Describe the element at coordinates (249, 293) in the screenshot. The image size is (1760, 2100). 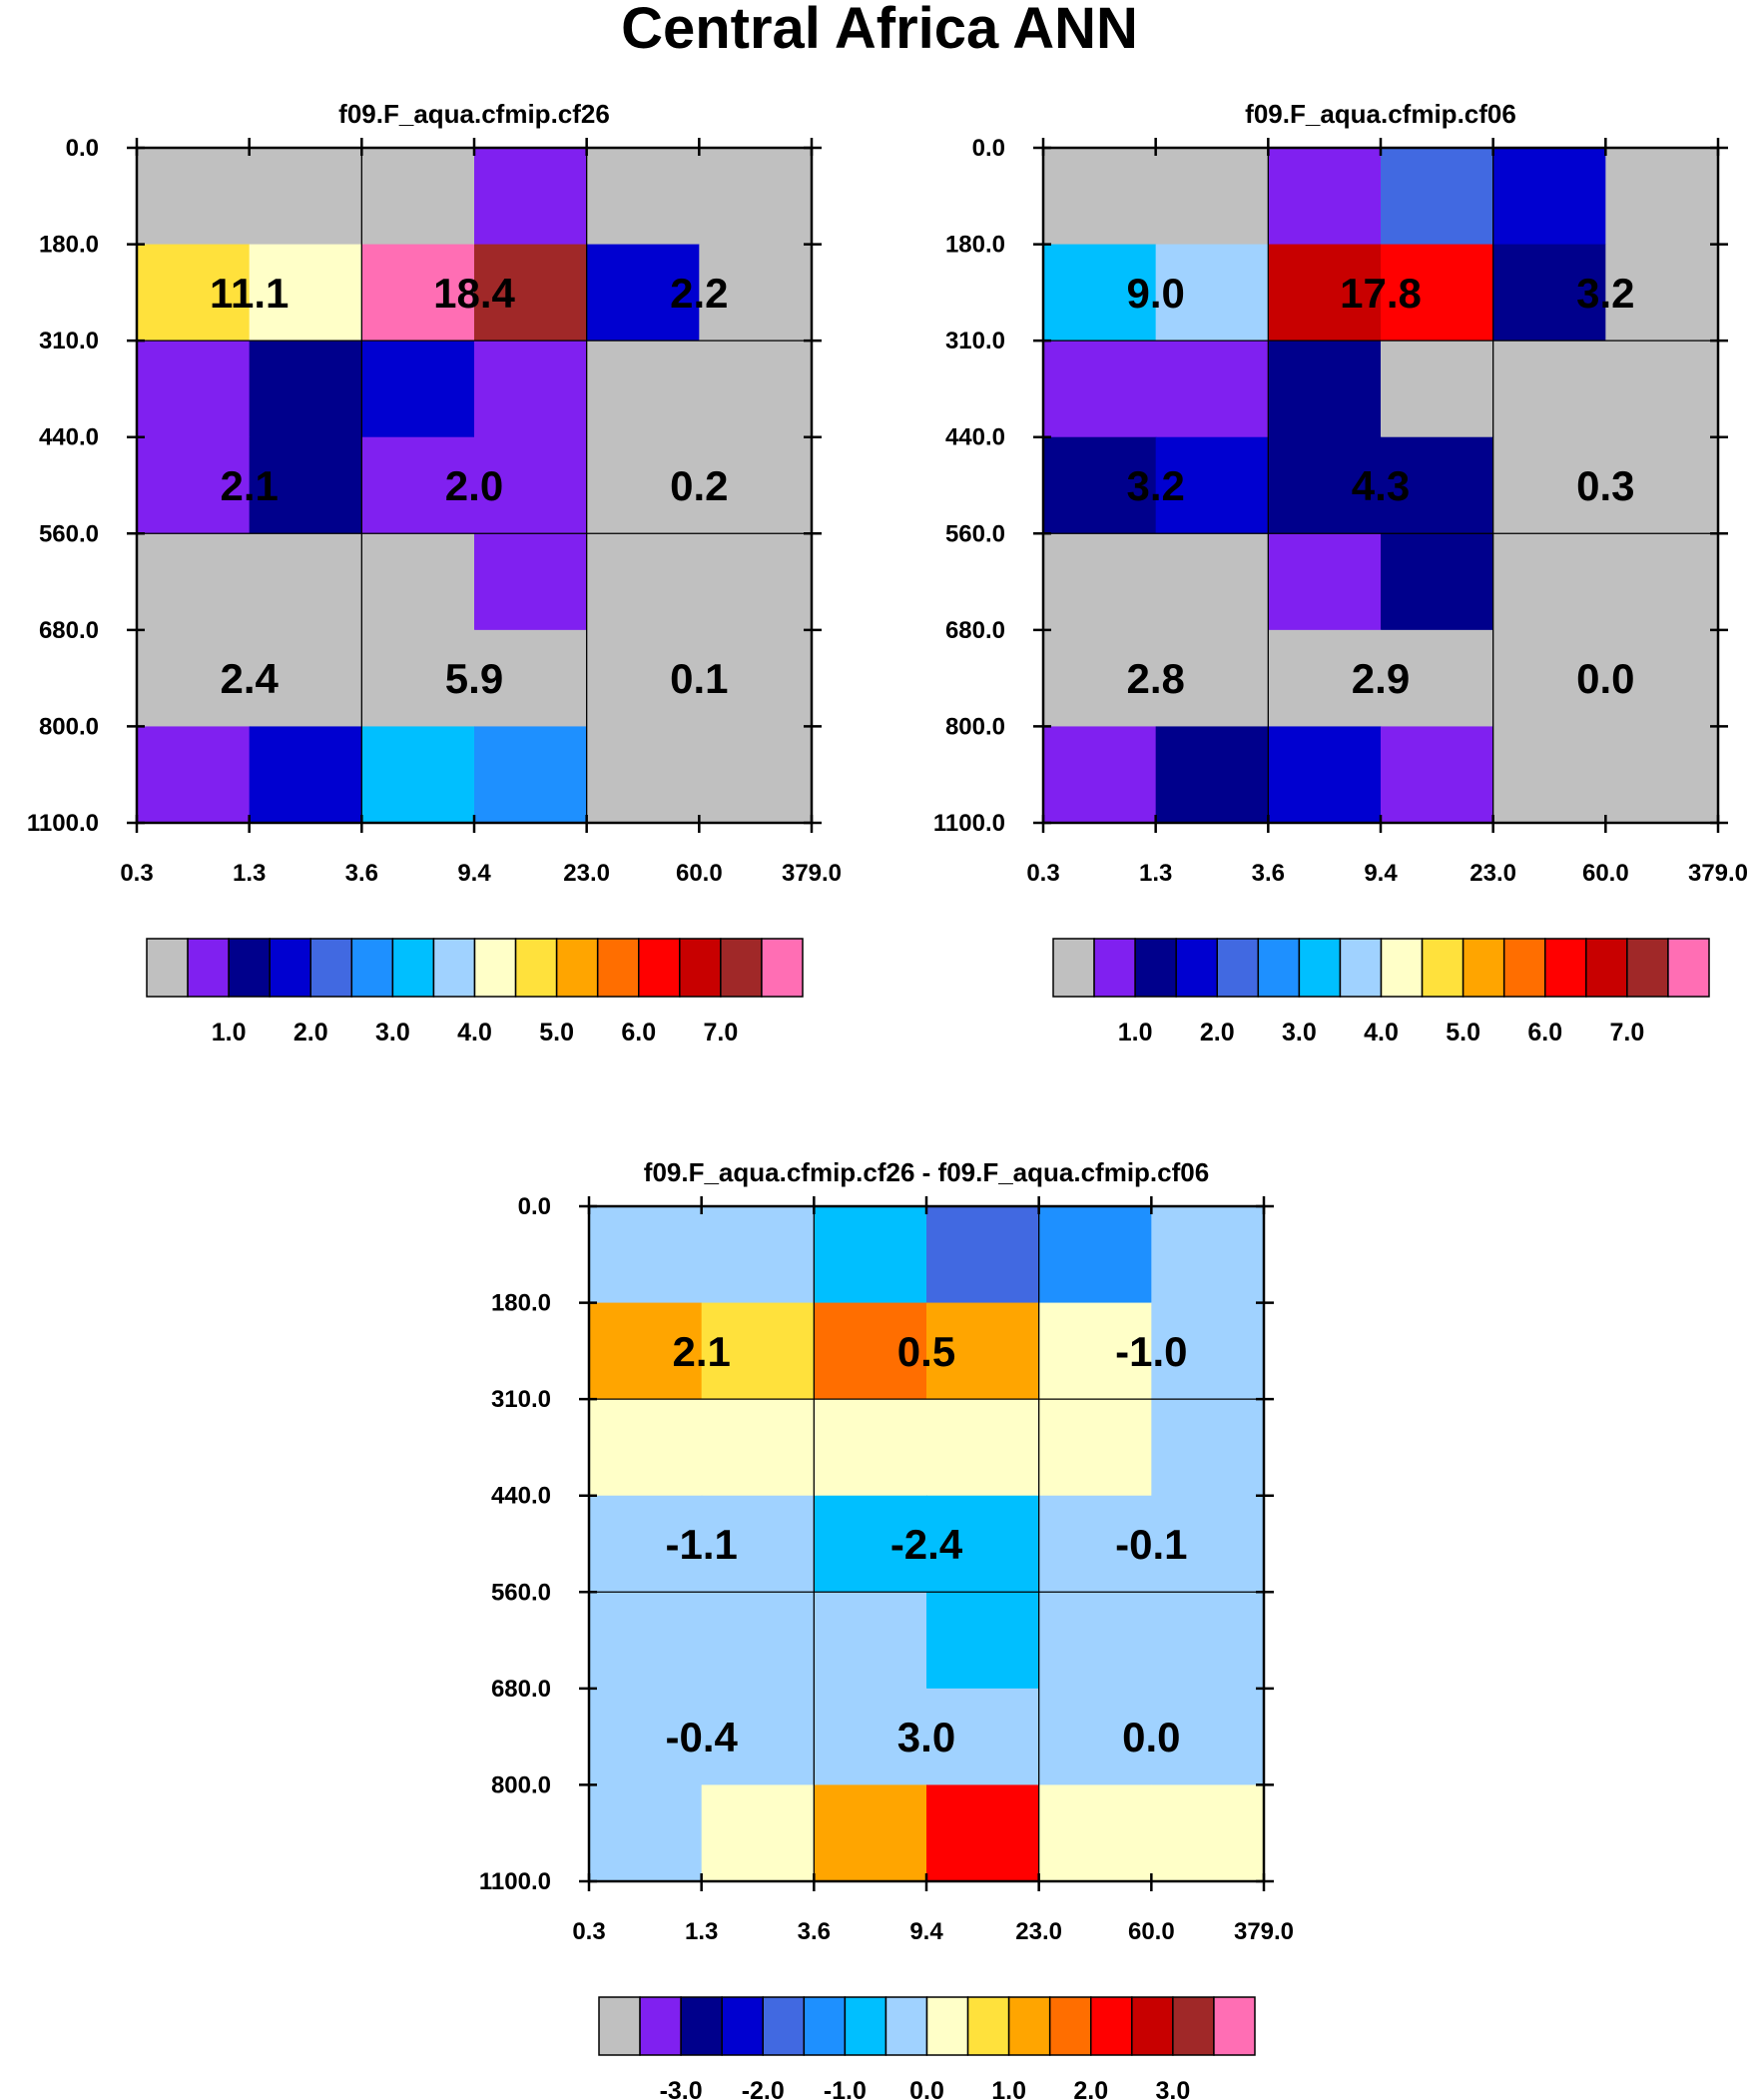
I see `cell-value-label: 11.1` at that location.